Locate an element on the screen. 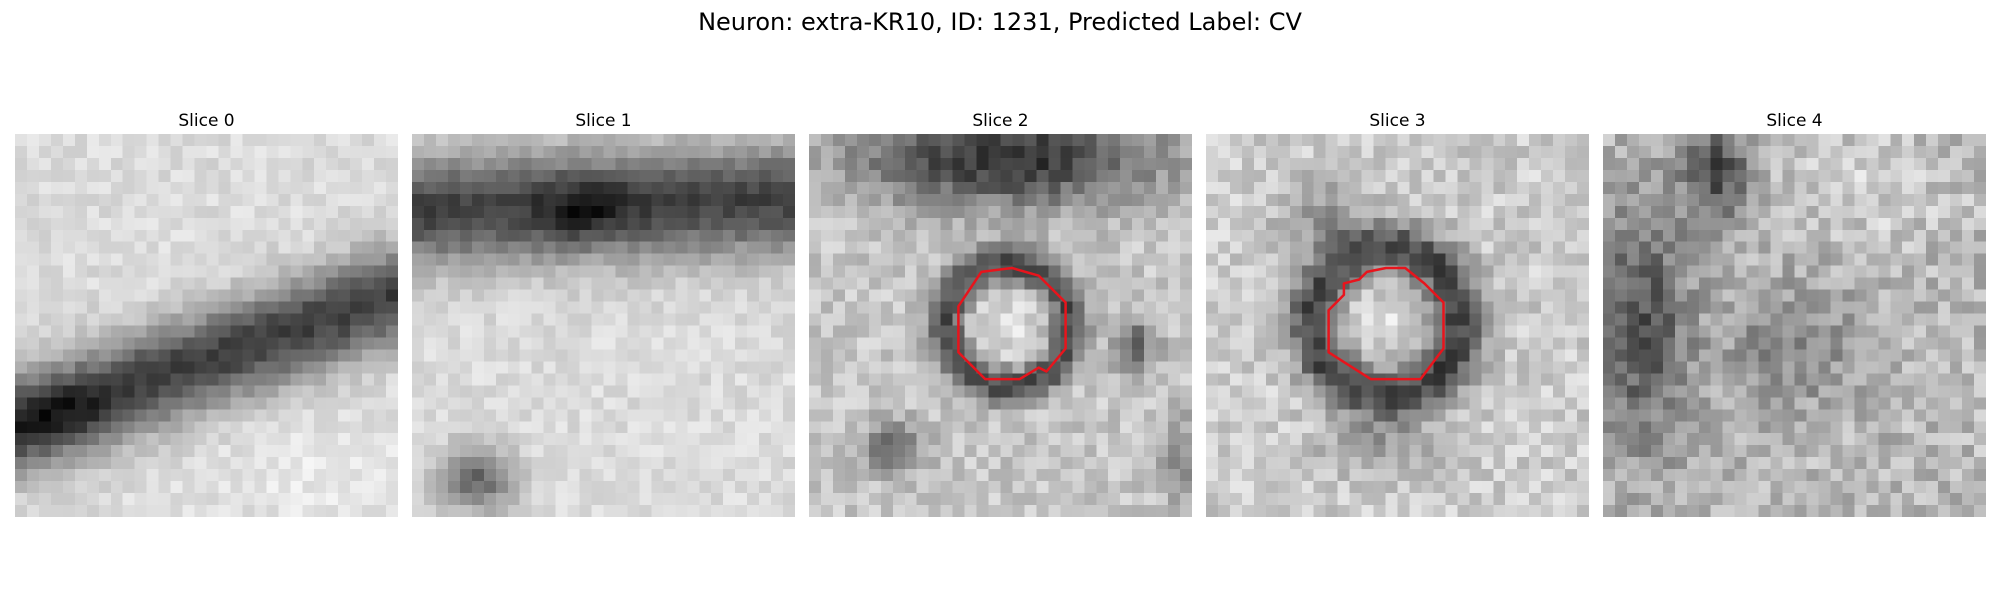 Image resolution: width=2000 pixels, height=600 pixels. slice-panel-1: Slice 1 is located at coordinates (603, 312).